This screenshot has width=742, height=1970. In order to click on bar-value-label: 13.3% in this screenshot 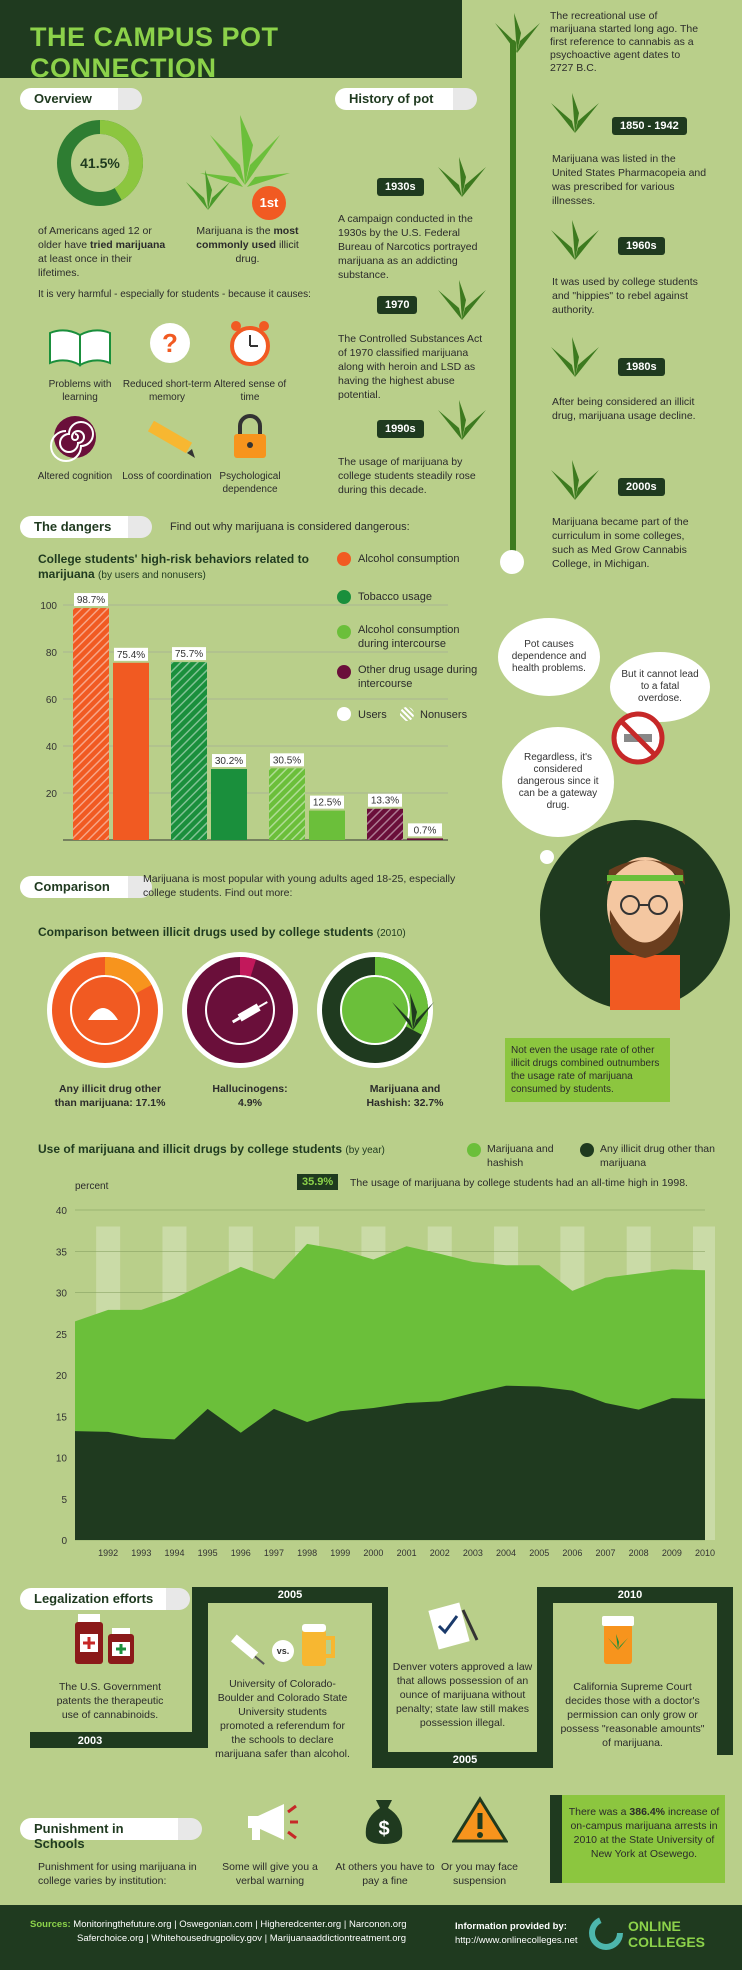, I will do `click(385, 801)`.